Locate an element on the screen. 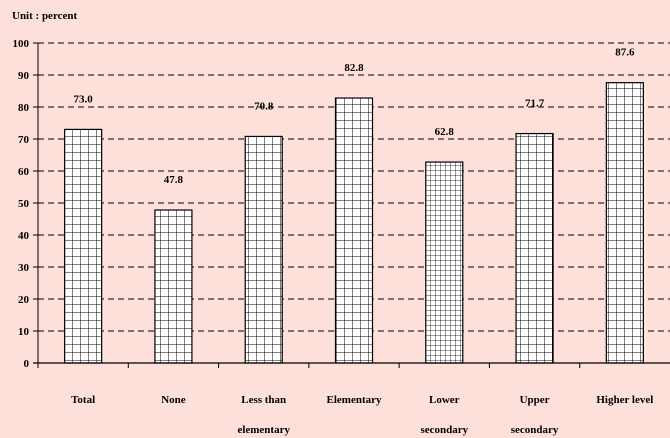 Image resolution: width=670 pixels, height=438 pixels. data-label: 87.6 is located at coordinates (625, 53).